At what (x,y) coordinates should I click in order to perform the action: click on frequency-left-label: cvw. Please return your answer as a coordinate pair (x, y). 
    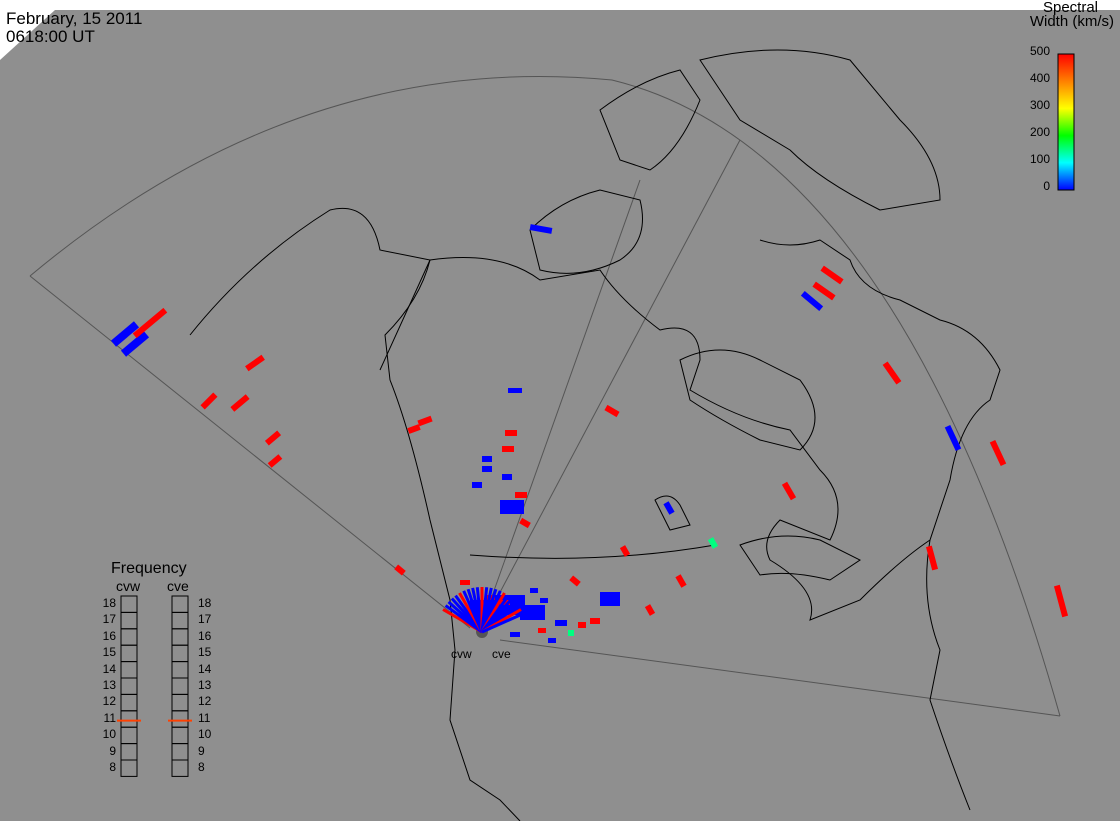
    Looking at the image, I should click on (128, 586).